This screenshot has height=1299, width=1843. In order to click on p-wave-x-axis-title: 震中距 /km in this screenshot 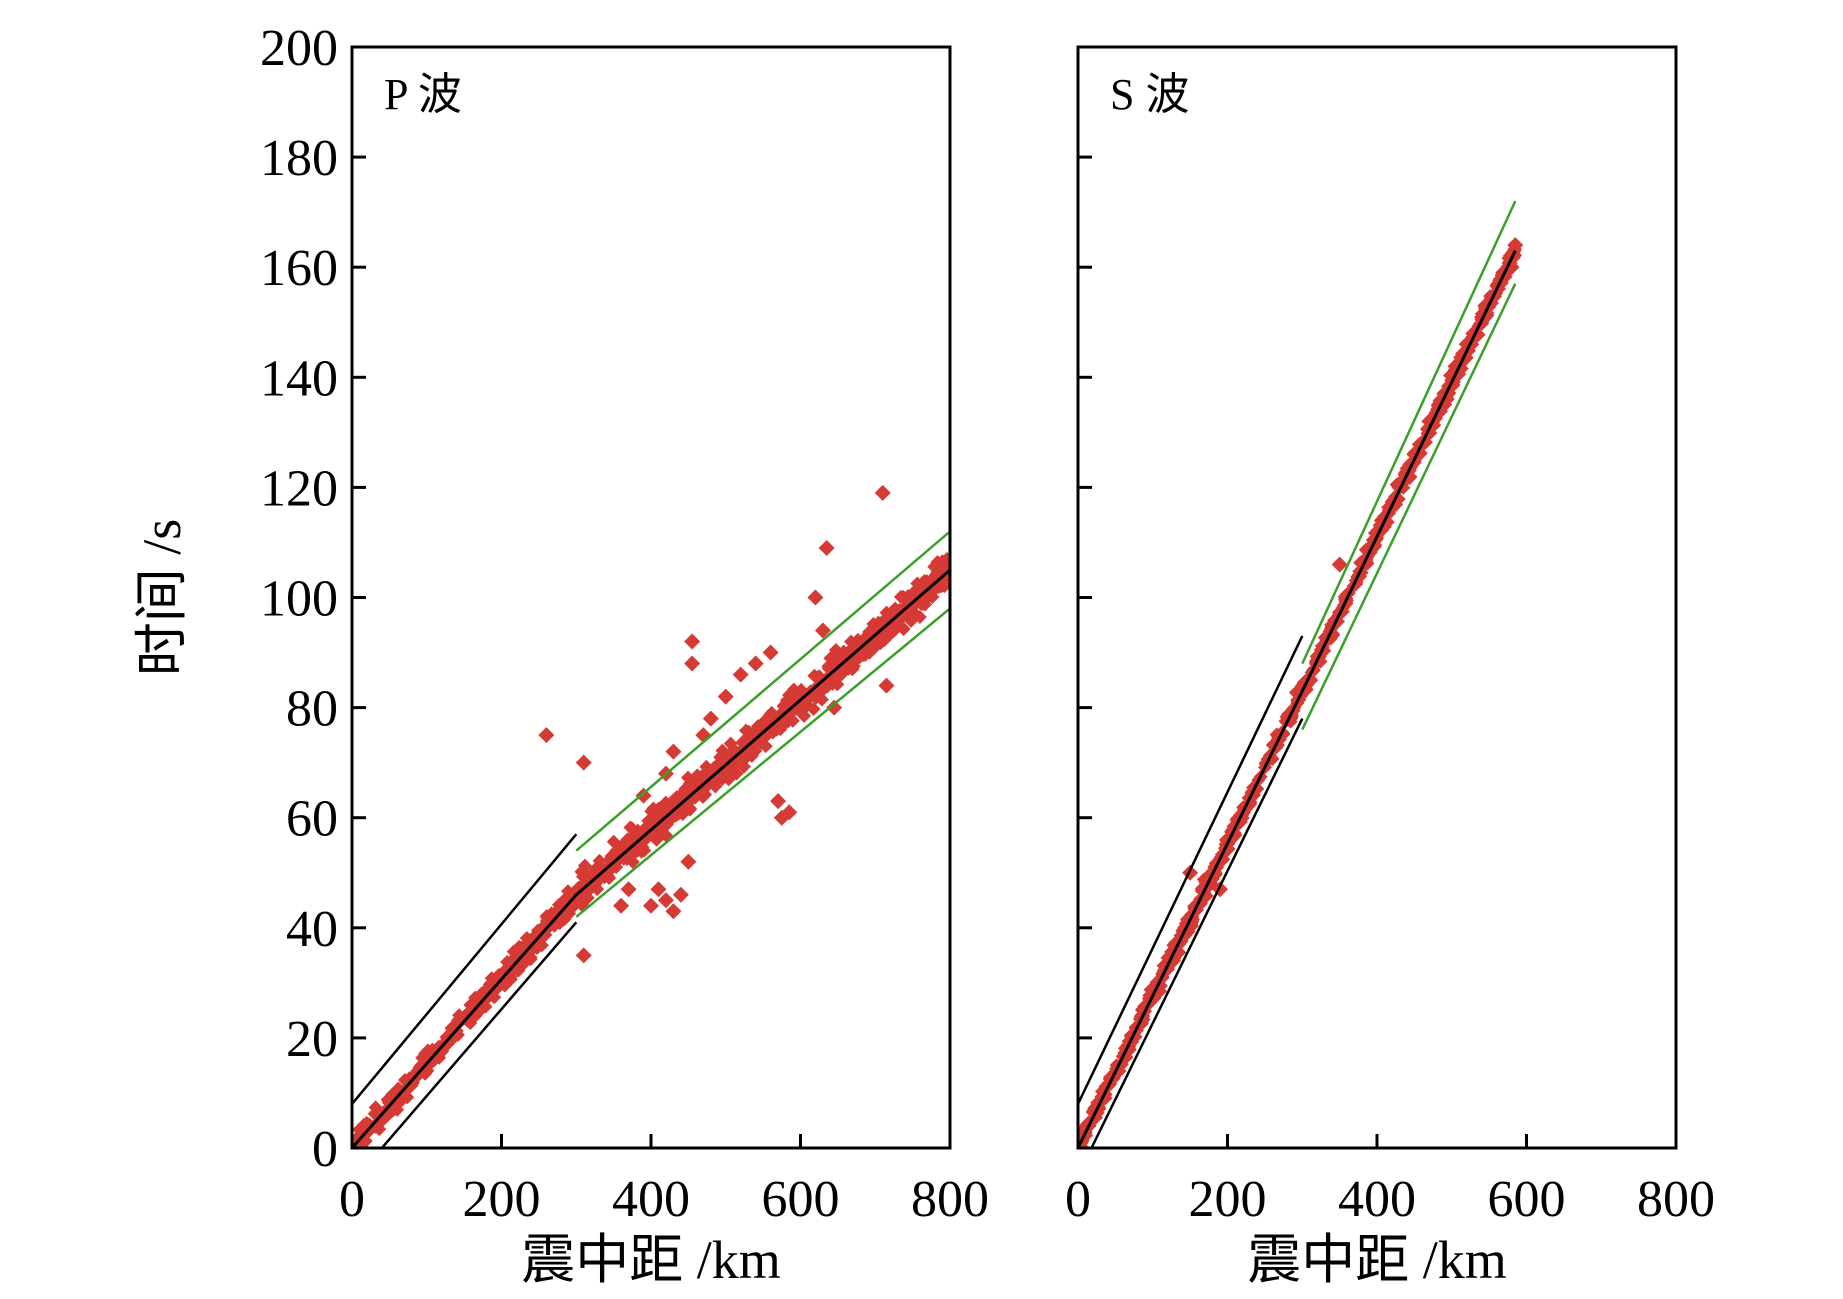, I will do `click(651, 1260)`.